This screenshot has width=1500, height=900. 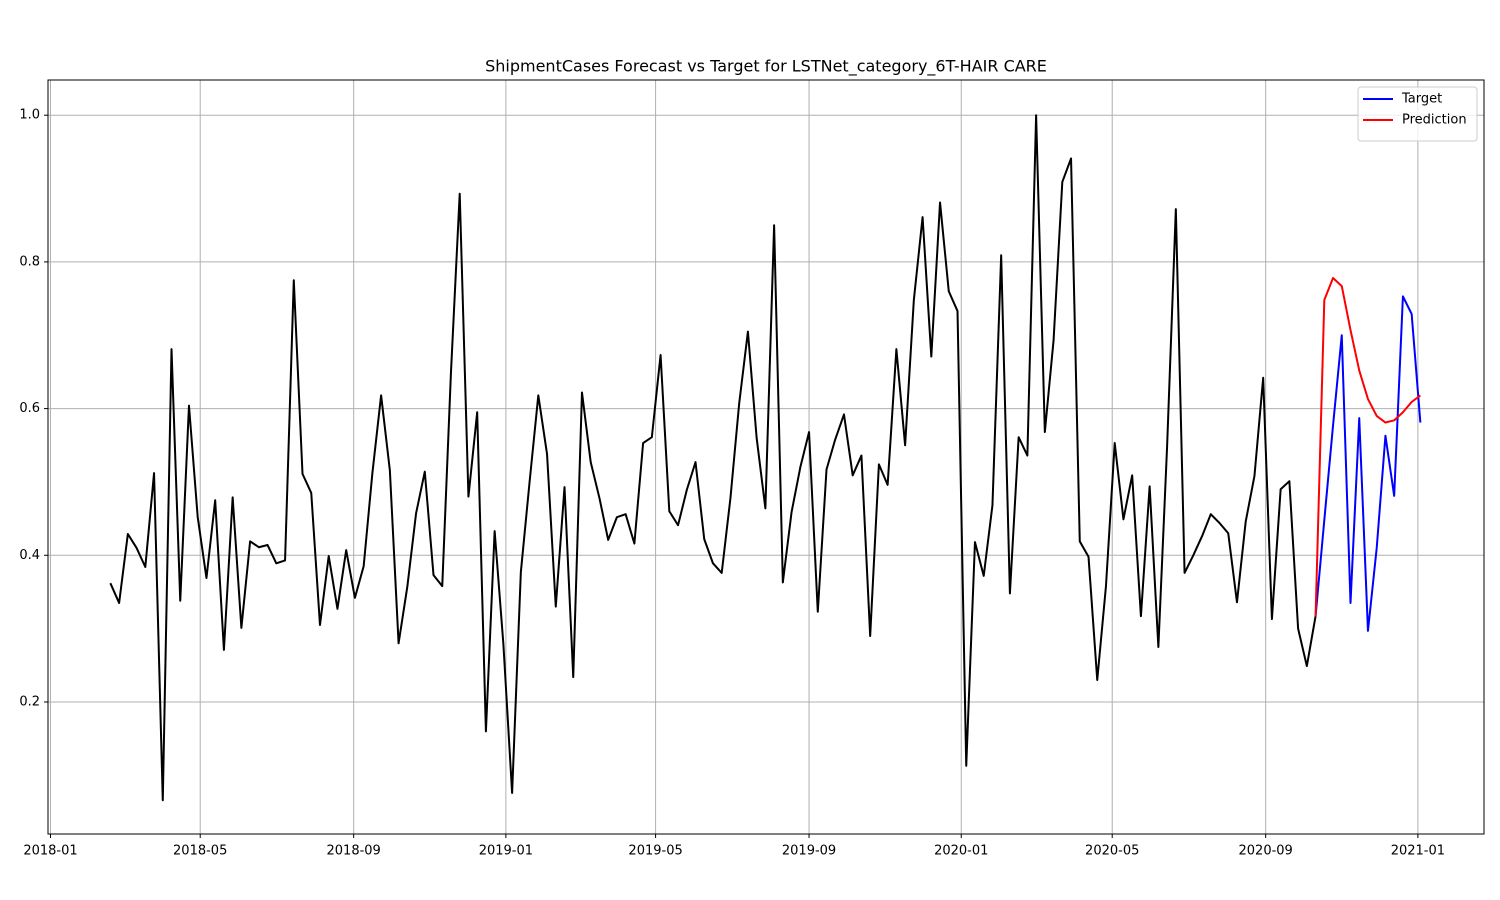 What do you see at coordinates (29, 701) in the screenshot?
I see `y-tick-label: 0.2` at bounding box center [29, 701].